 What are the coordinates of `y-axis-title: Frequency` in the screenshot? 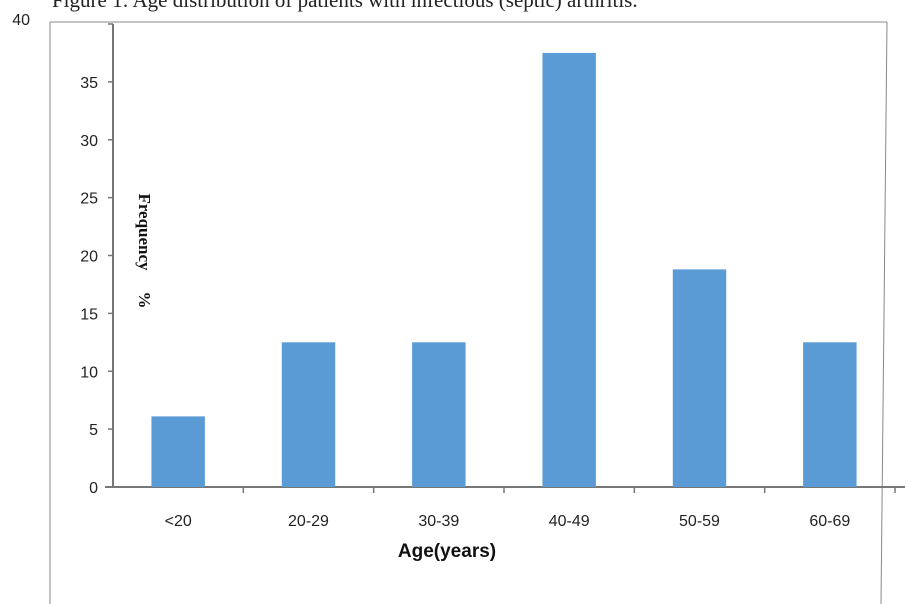 It's located at (144, 232).